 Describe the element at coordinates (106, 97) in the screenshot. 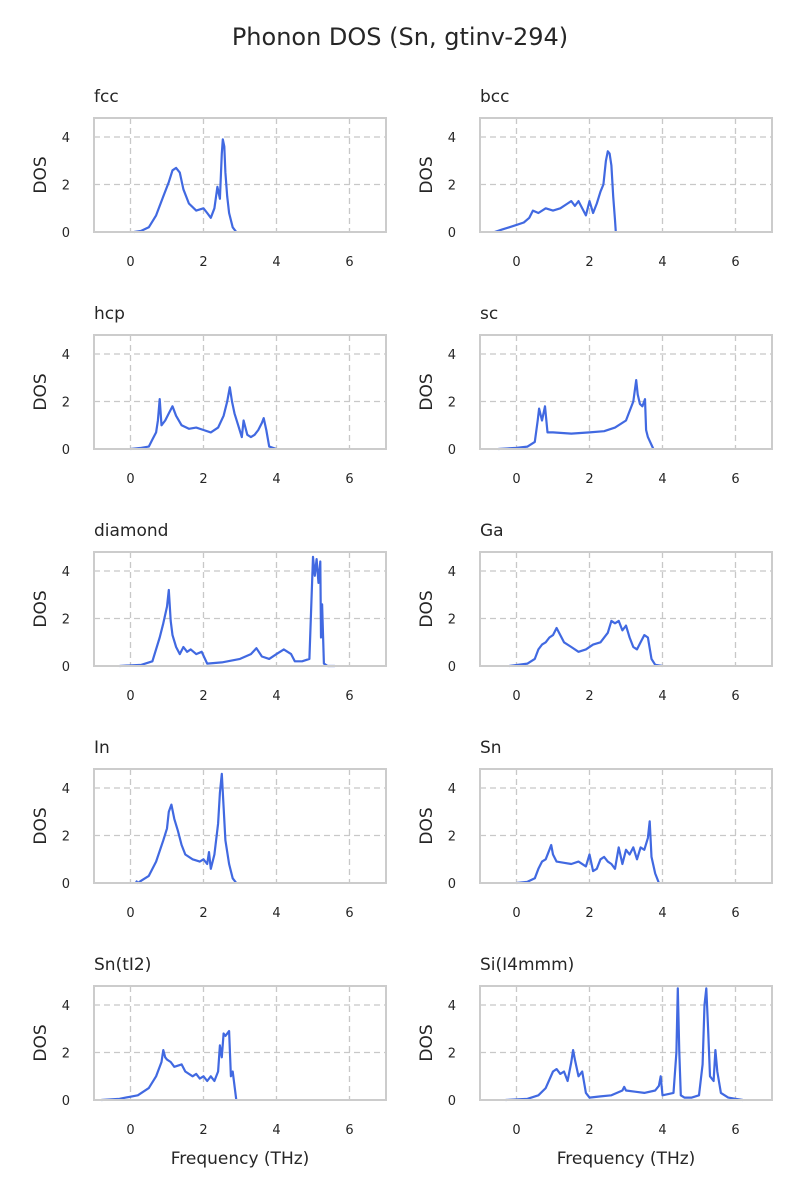

I see `panel-title: fcc` at that location.